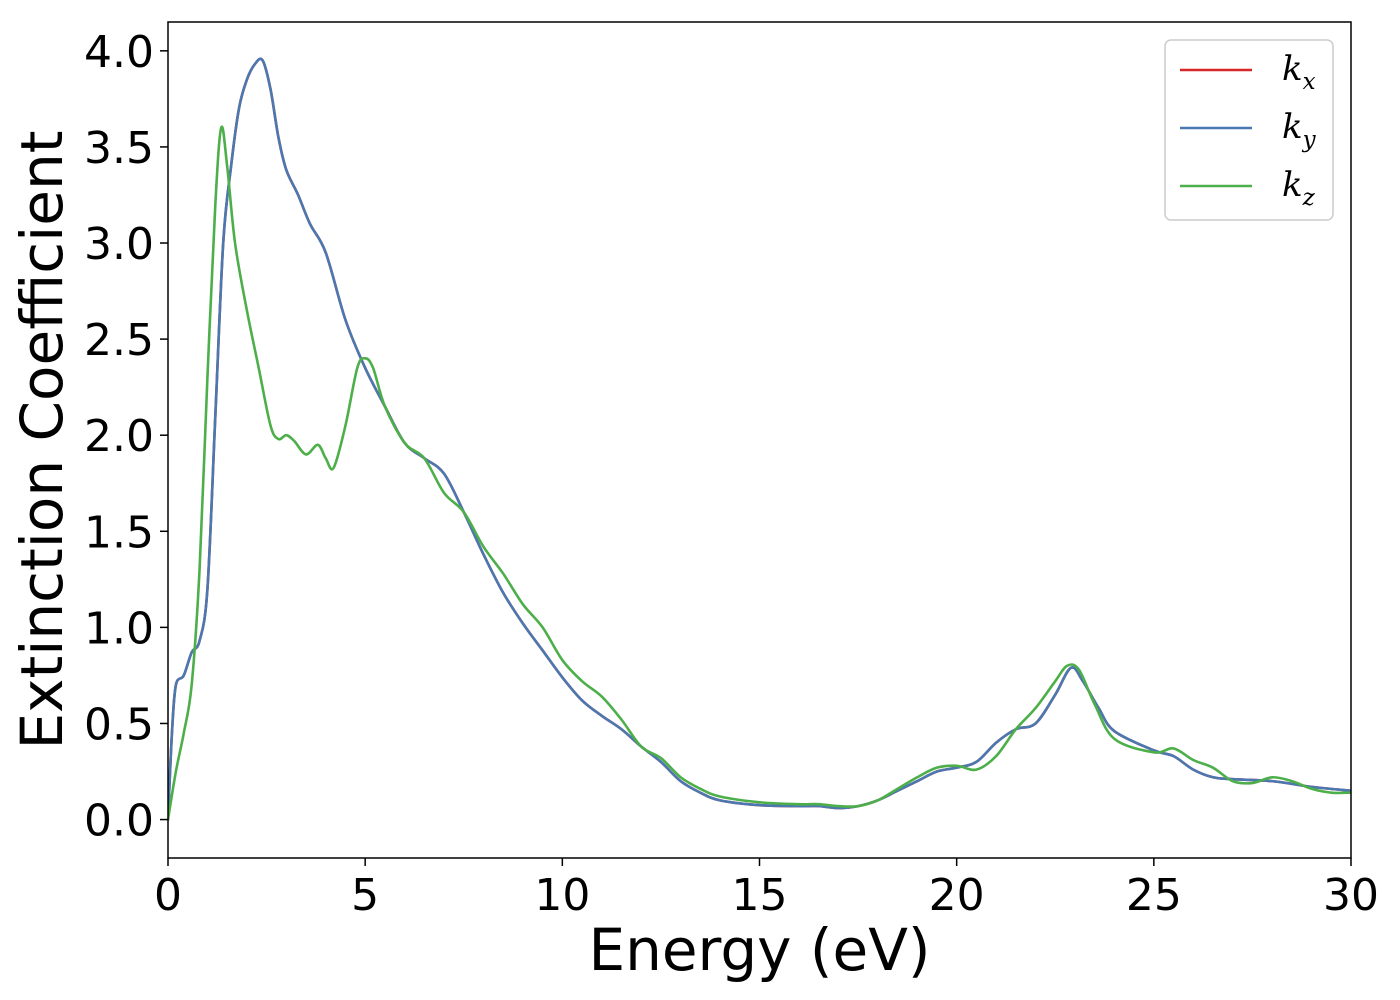 The height and width of the screenshot is (1000, 1400). What do you see at coordinates (759, 950) in the screenshot?
I see `x-axis-title: Energy (eV)` at bounding box center [759, 950].